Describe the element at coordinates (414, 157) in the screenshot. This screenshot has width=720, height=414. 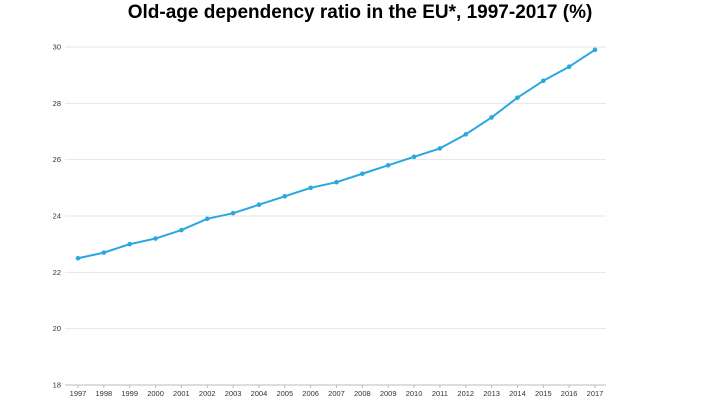
I see `data-point-2010` at that location.